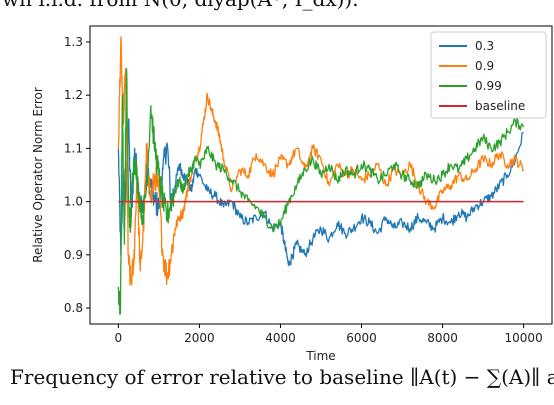  I want to click on x-tick-label: 8000, so click(442, 338).